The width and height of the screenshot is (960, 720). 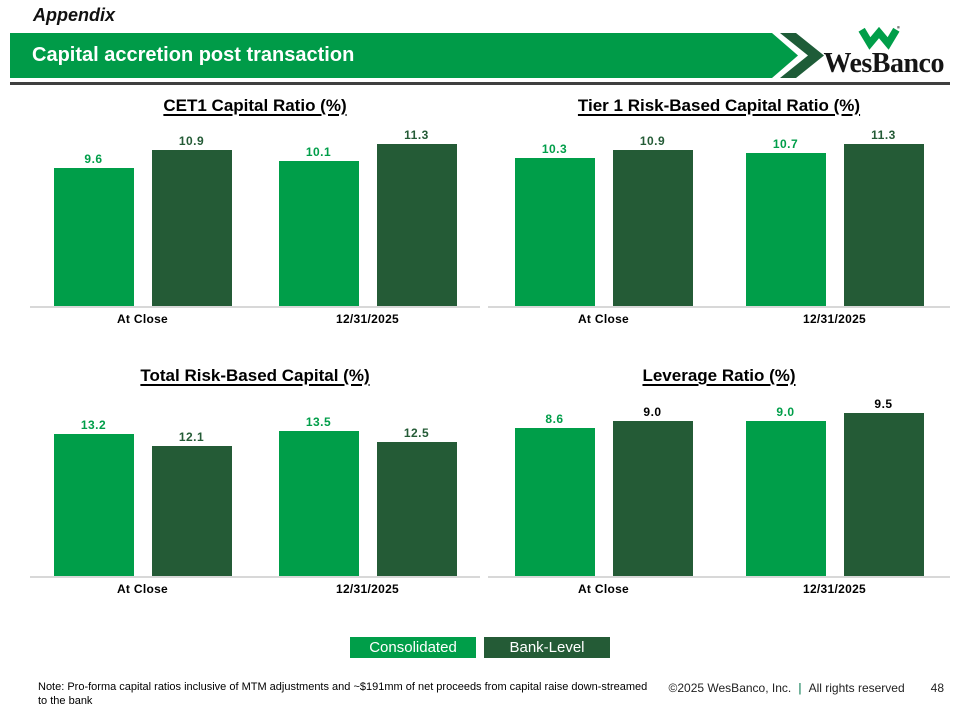 I want to click on bar-value-label: 12.1, so click(x=191, y=436).